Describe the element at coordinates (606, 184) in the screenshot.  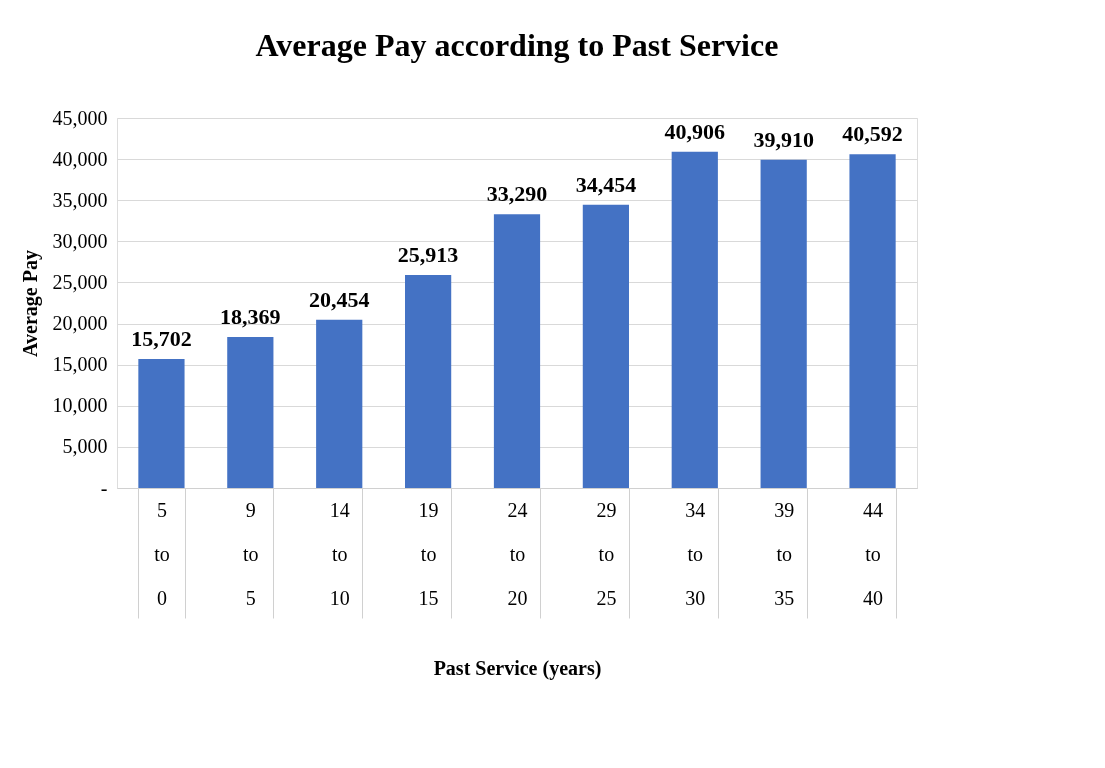
I see `data-label: 34,454` at that location.